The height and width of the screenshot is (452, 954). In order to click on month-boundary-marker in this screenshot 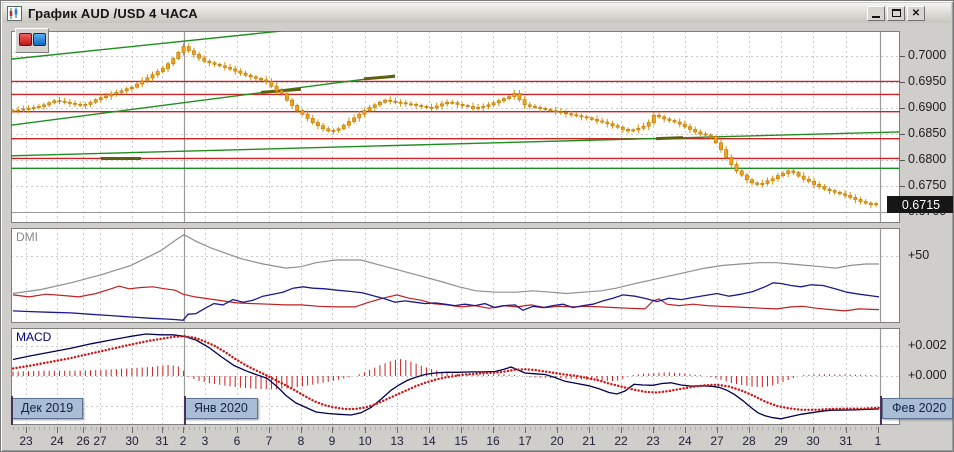, I will do `click(185, 410)`.